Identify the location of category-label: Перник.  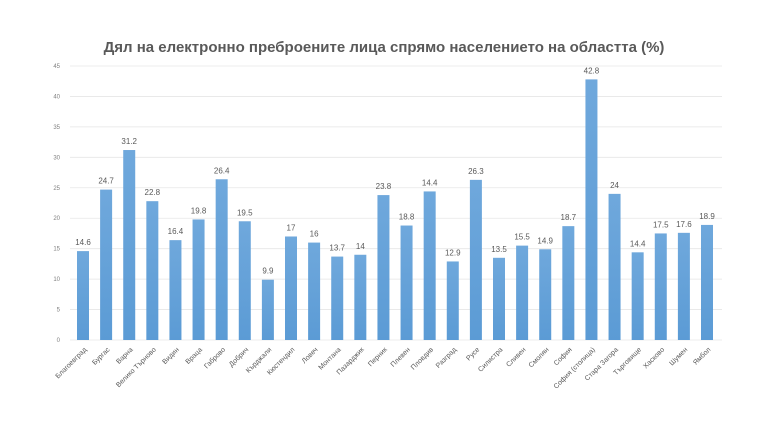
(378, 357).